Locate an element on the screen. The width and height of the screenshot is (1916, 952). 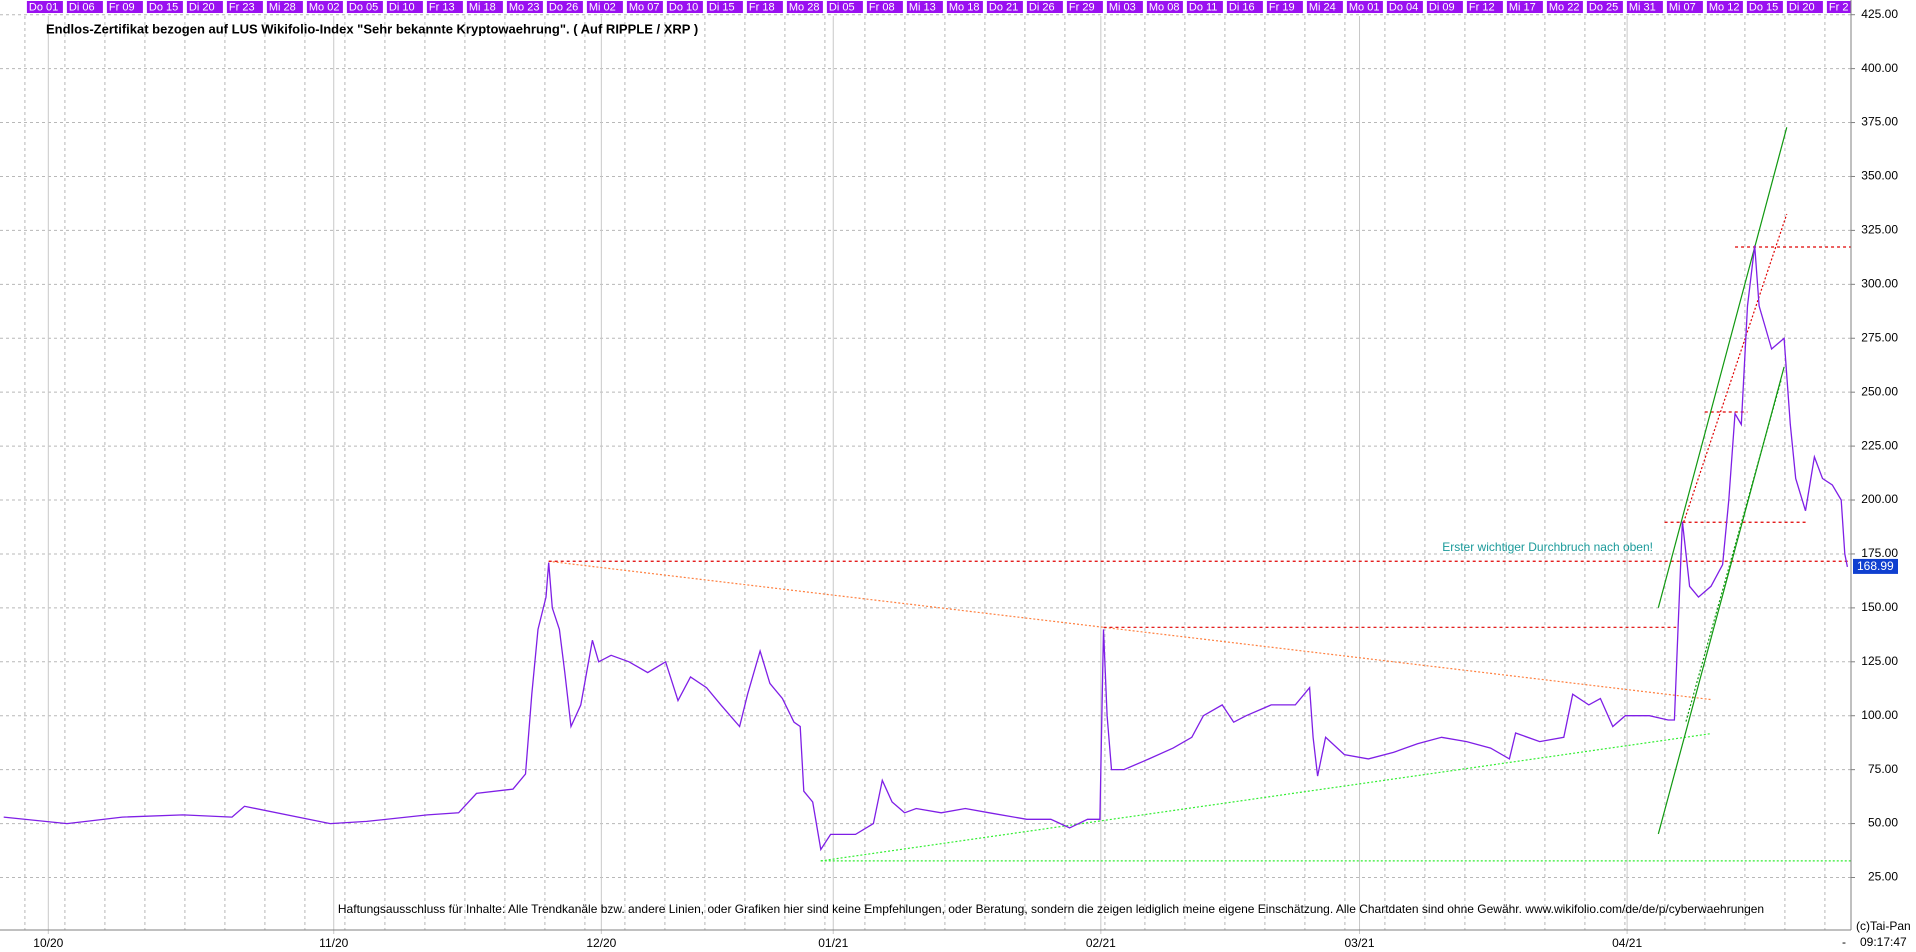
date-label: Mo 28 is located at coordinates (804, 7).